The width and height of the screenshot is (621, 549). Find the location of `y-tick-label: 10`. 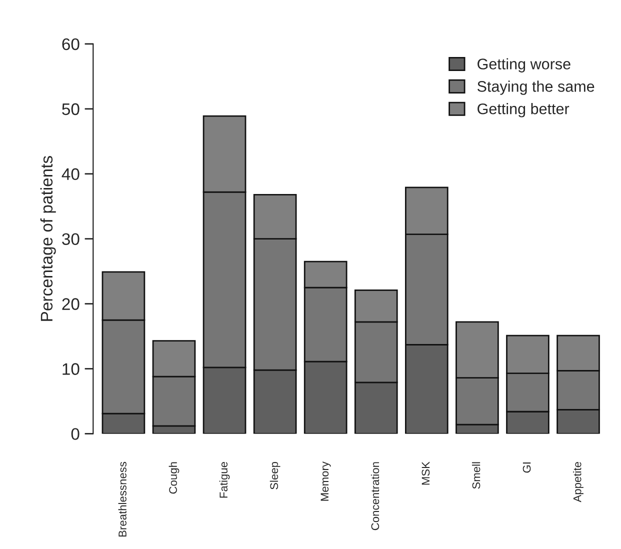

y-tick-label: 10 is located at coordinates (71, 369).